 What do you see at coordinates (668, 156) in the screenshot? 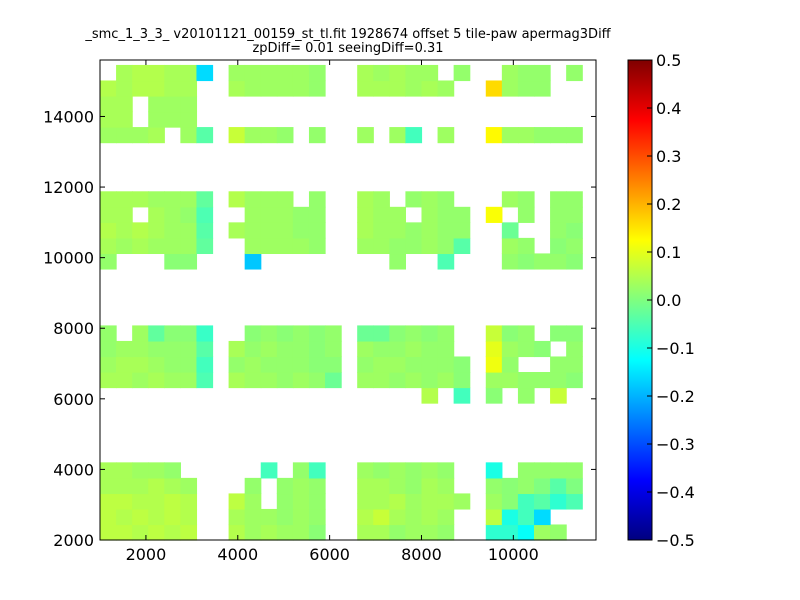
I see `colorbar-tick-label: 0.3` at bounding box center [668, 156].